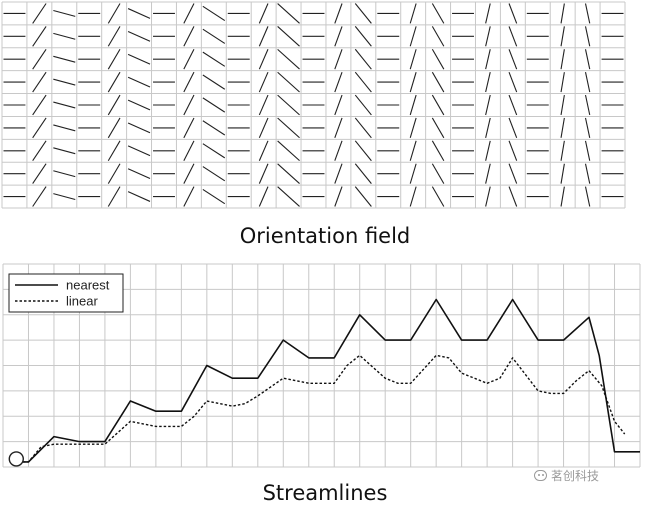 The width and height of the screenshot is (650, 506). I want to click on legend-label-linear: linear, so click(82, 301).